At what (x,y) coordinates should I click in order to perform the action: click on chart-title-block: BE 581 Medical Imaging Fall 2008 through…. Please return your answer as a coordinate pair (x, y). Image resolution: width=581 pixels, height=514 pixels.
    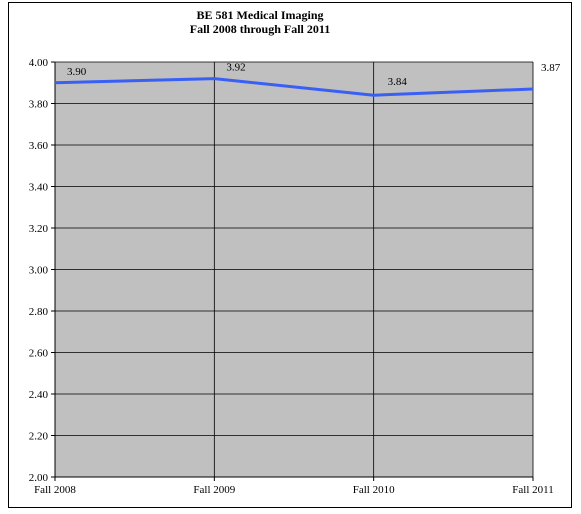
    Looking at the image, I should click on (260, 22).